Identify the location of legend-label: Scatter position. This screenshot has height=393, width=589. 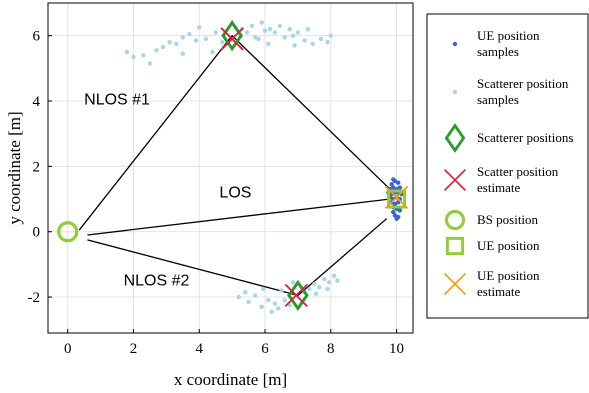
(518, 171).